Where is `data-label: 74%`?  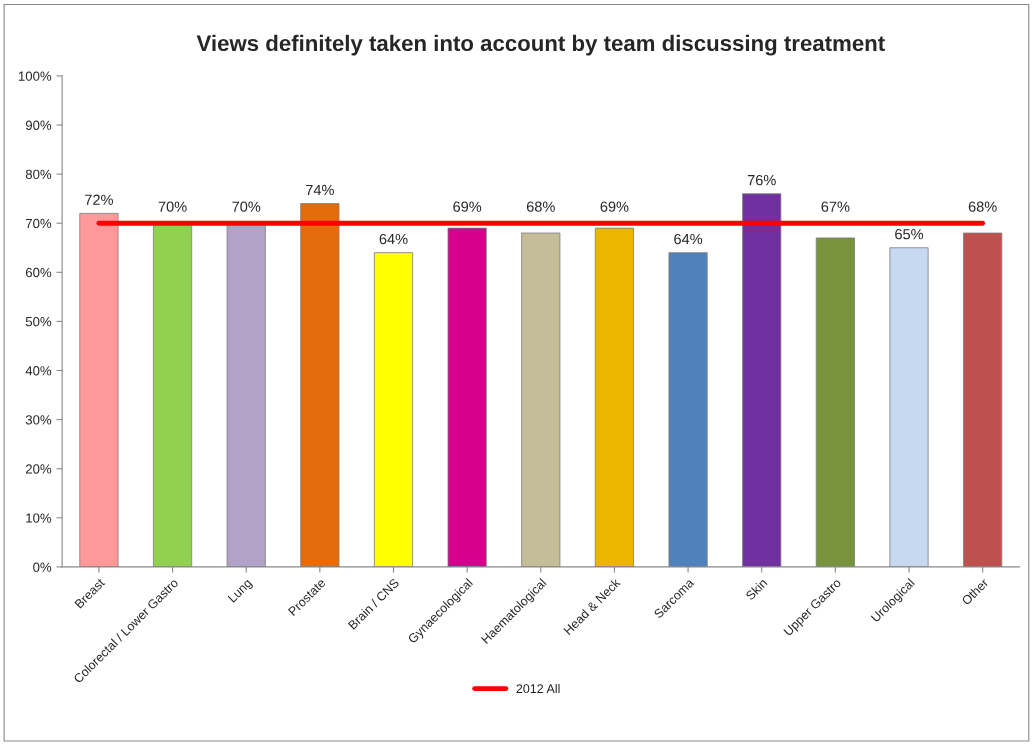
data-label: 74% is located at coordinates (320, 190).